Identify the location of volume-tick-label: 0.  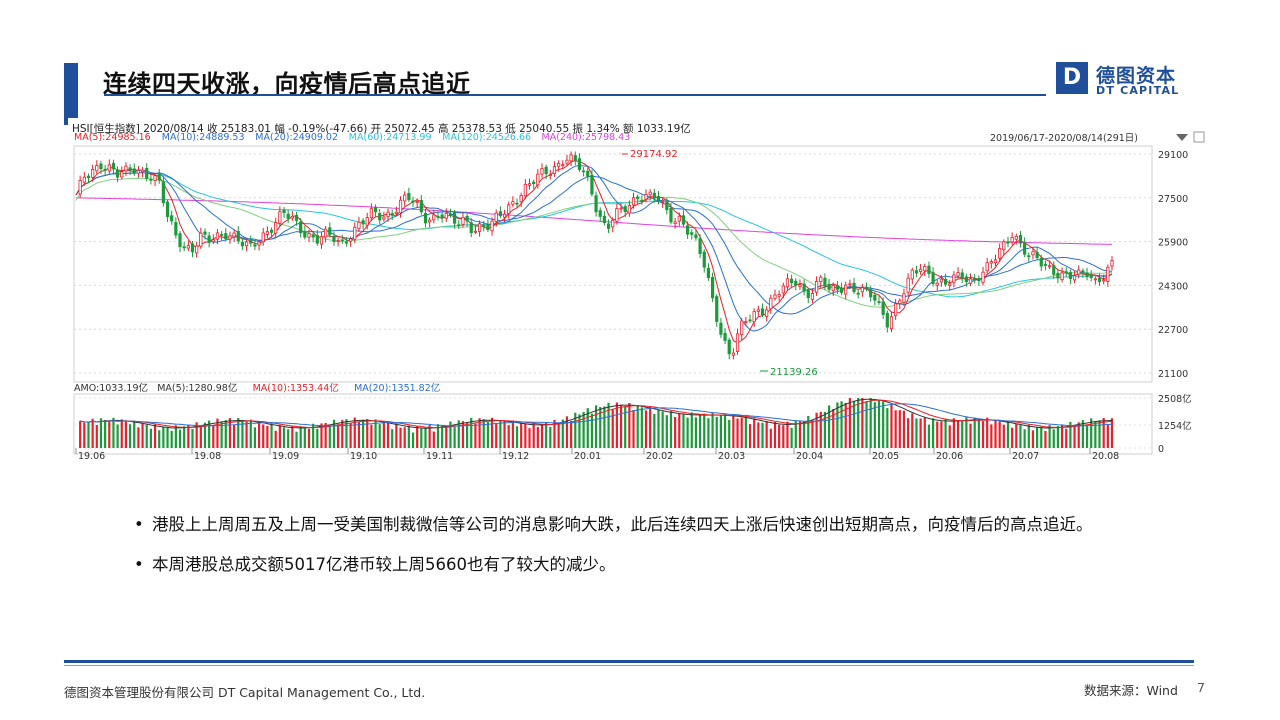
(1161, 449).